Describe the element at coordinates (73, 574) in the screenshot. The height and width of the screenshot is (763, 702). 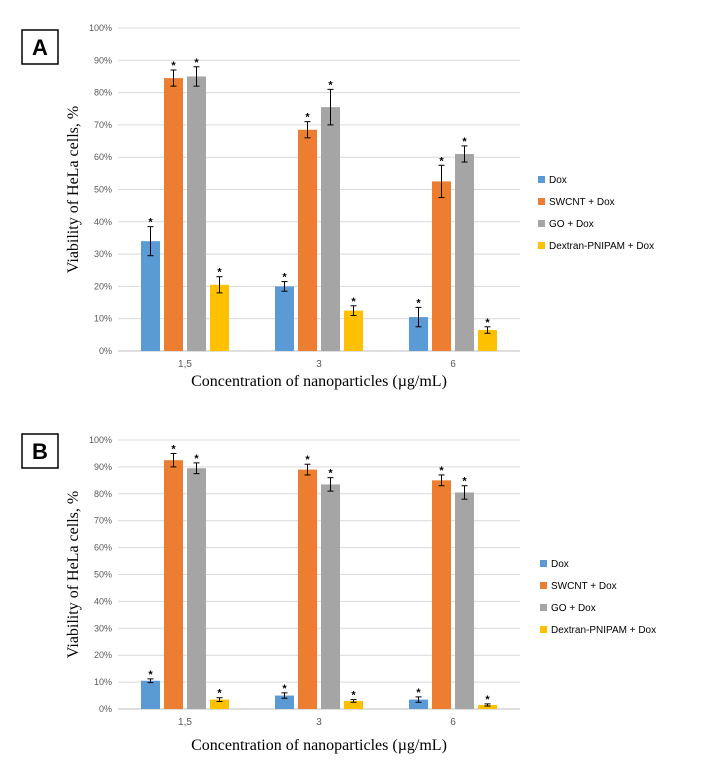
I see `y-axis-title: Viability of HeLa cells, %` at that location.